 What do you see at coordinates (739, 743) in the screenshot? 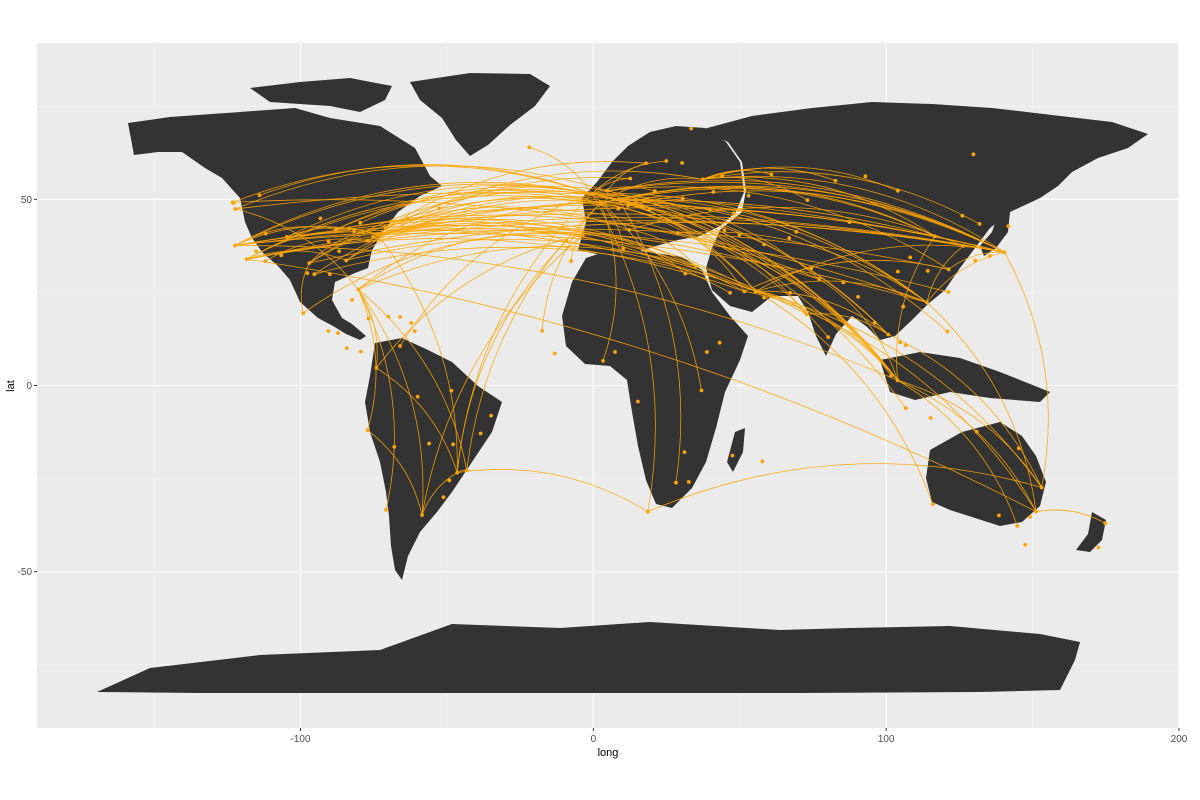
I see `x-axis: -100 0 100 200 long` at bounding box center [739, 743].